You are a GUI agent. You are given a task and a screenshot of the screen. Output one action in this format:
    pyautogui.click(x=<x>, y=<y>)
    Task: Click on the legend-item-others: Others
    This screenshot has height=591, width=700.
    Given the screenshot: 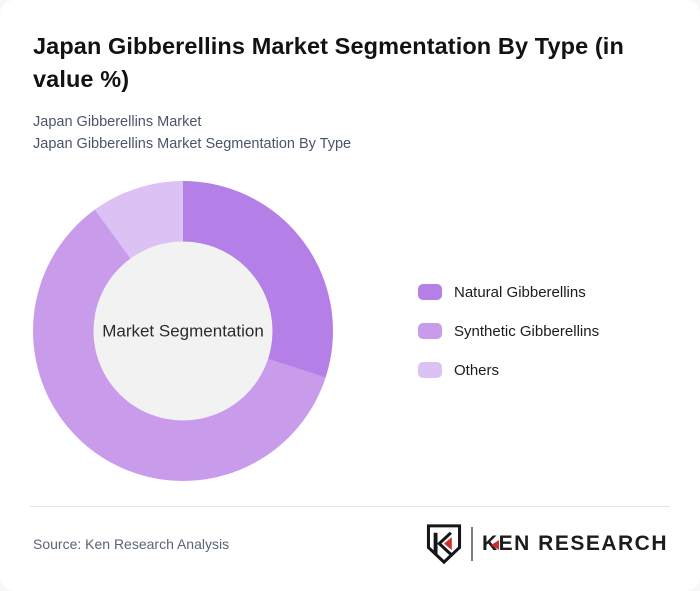 What is the action you would take?
    pyautogui.click(x=508, y=370)
    